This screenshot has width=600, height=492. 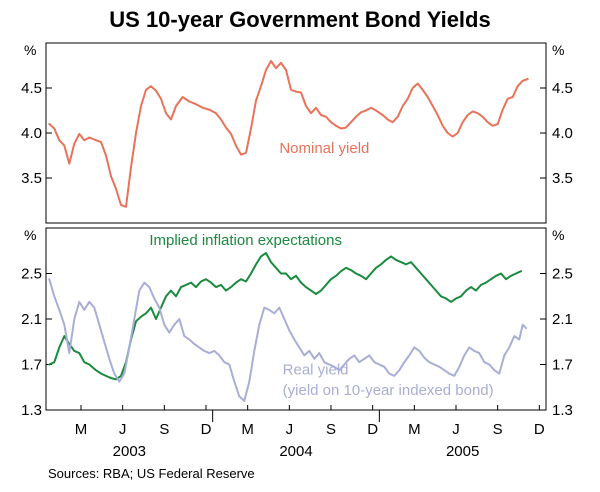 What do you see at coordinates (245, 240) in the screenshot?
I see `implied-inflation-expectations-label: Implied inflation expectations` at bounding box center [245, 240].